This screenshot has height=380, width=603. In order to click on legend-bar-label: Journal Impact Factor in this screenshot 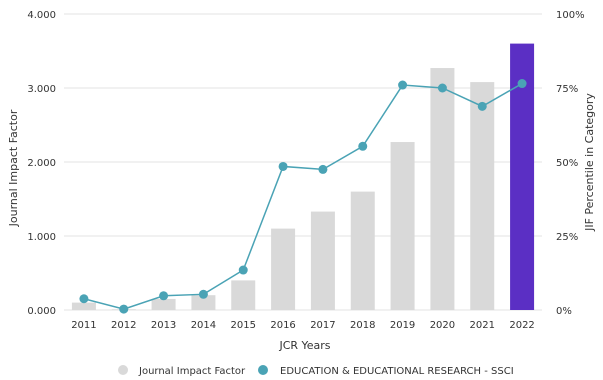, I will do `click(192, 371)`.